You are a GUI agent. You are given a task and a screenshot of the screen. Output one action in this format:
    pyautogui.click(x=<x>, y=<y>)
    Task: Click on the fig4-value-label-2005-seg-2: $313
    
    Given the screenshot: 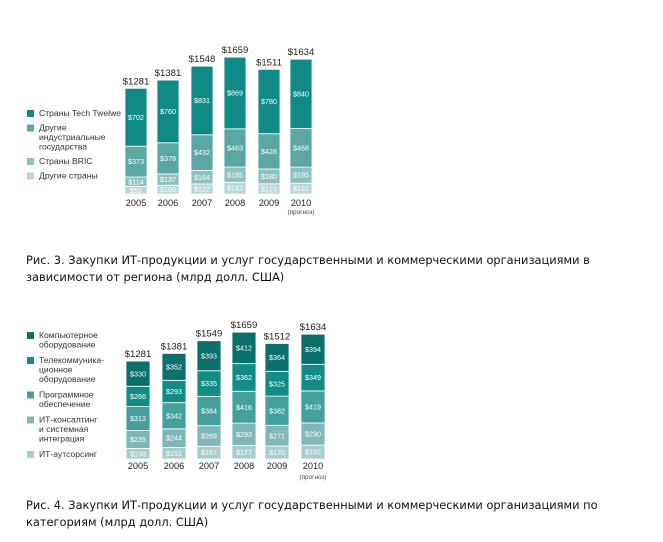 What is the action you would take?
    pyautogui.click(x=138, y=418)
    